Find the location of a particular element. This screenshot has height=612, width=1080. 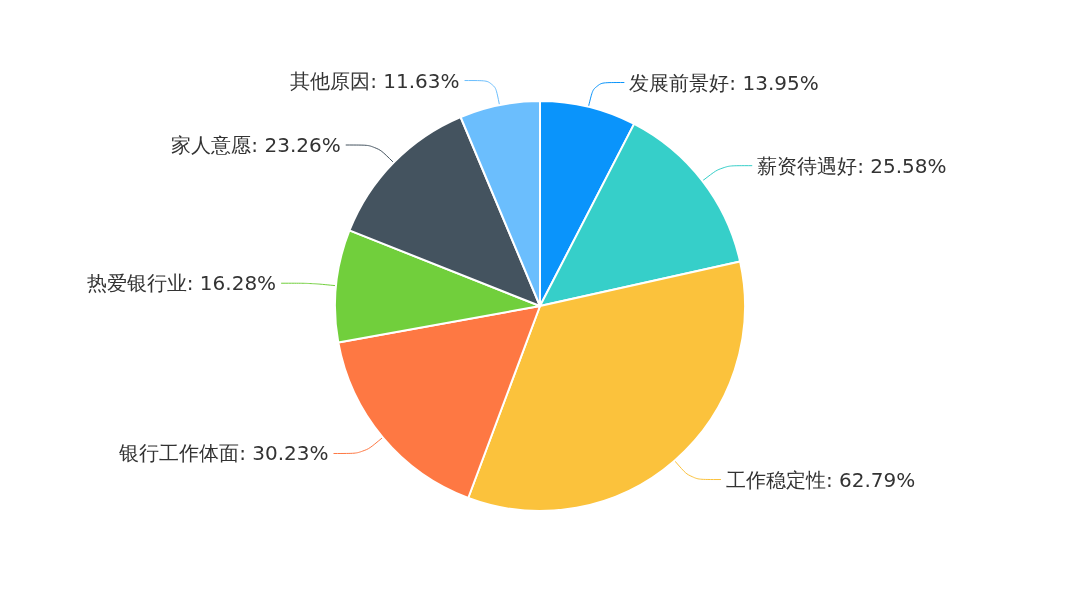

slice-label: 发展前景好: 13.95% is located at coordinates (724, 82).